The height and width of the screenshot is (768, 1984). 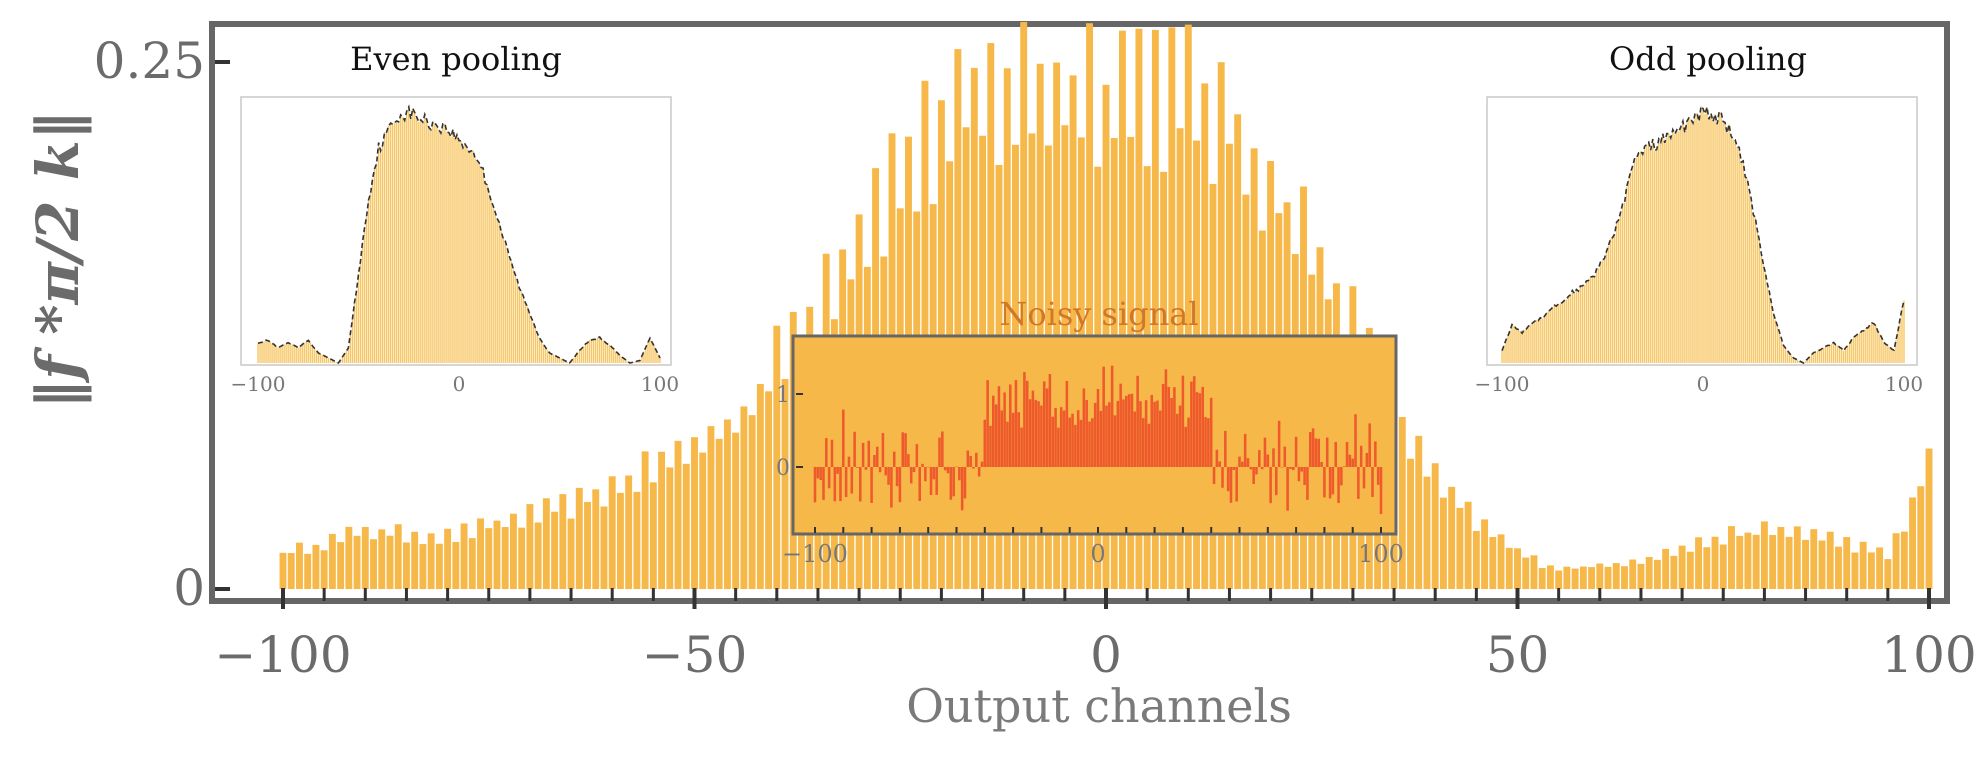 I want to click on even-pooling-title: Even pooling, so click(x=456, y=59).